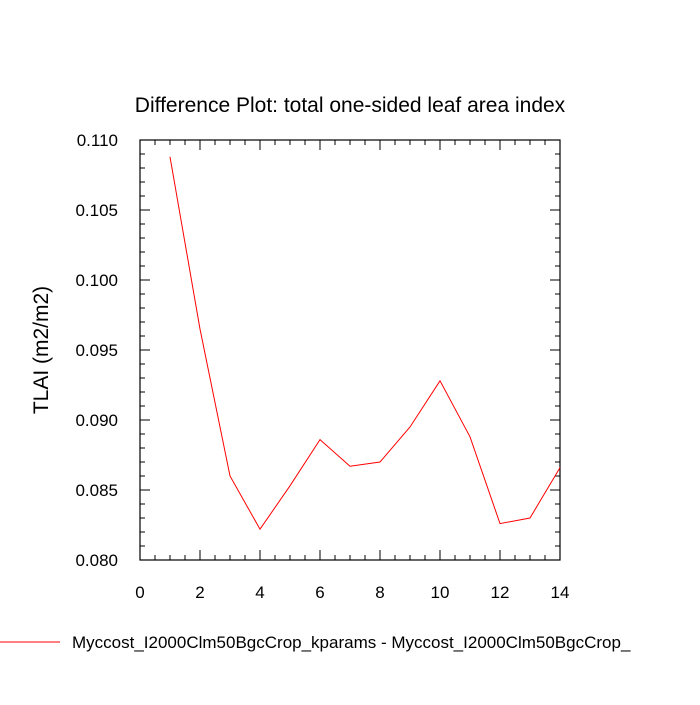  What do you see at coordinates (96, 560) in the screenshot?
I see `y-tick-label: 0.080` at bounding box center [96, 560].